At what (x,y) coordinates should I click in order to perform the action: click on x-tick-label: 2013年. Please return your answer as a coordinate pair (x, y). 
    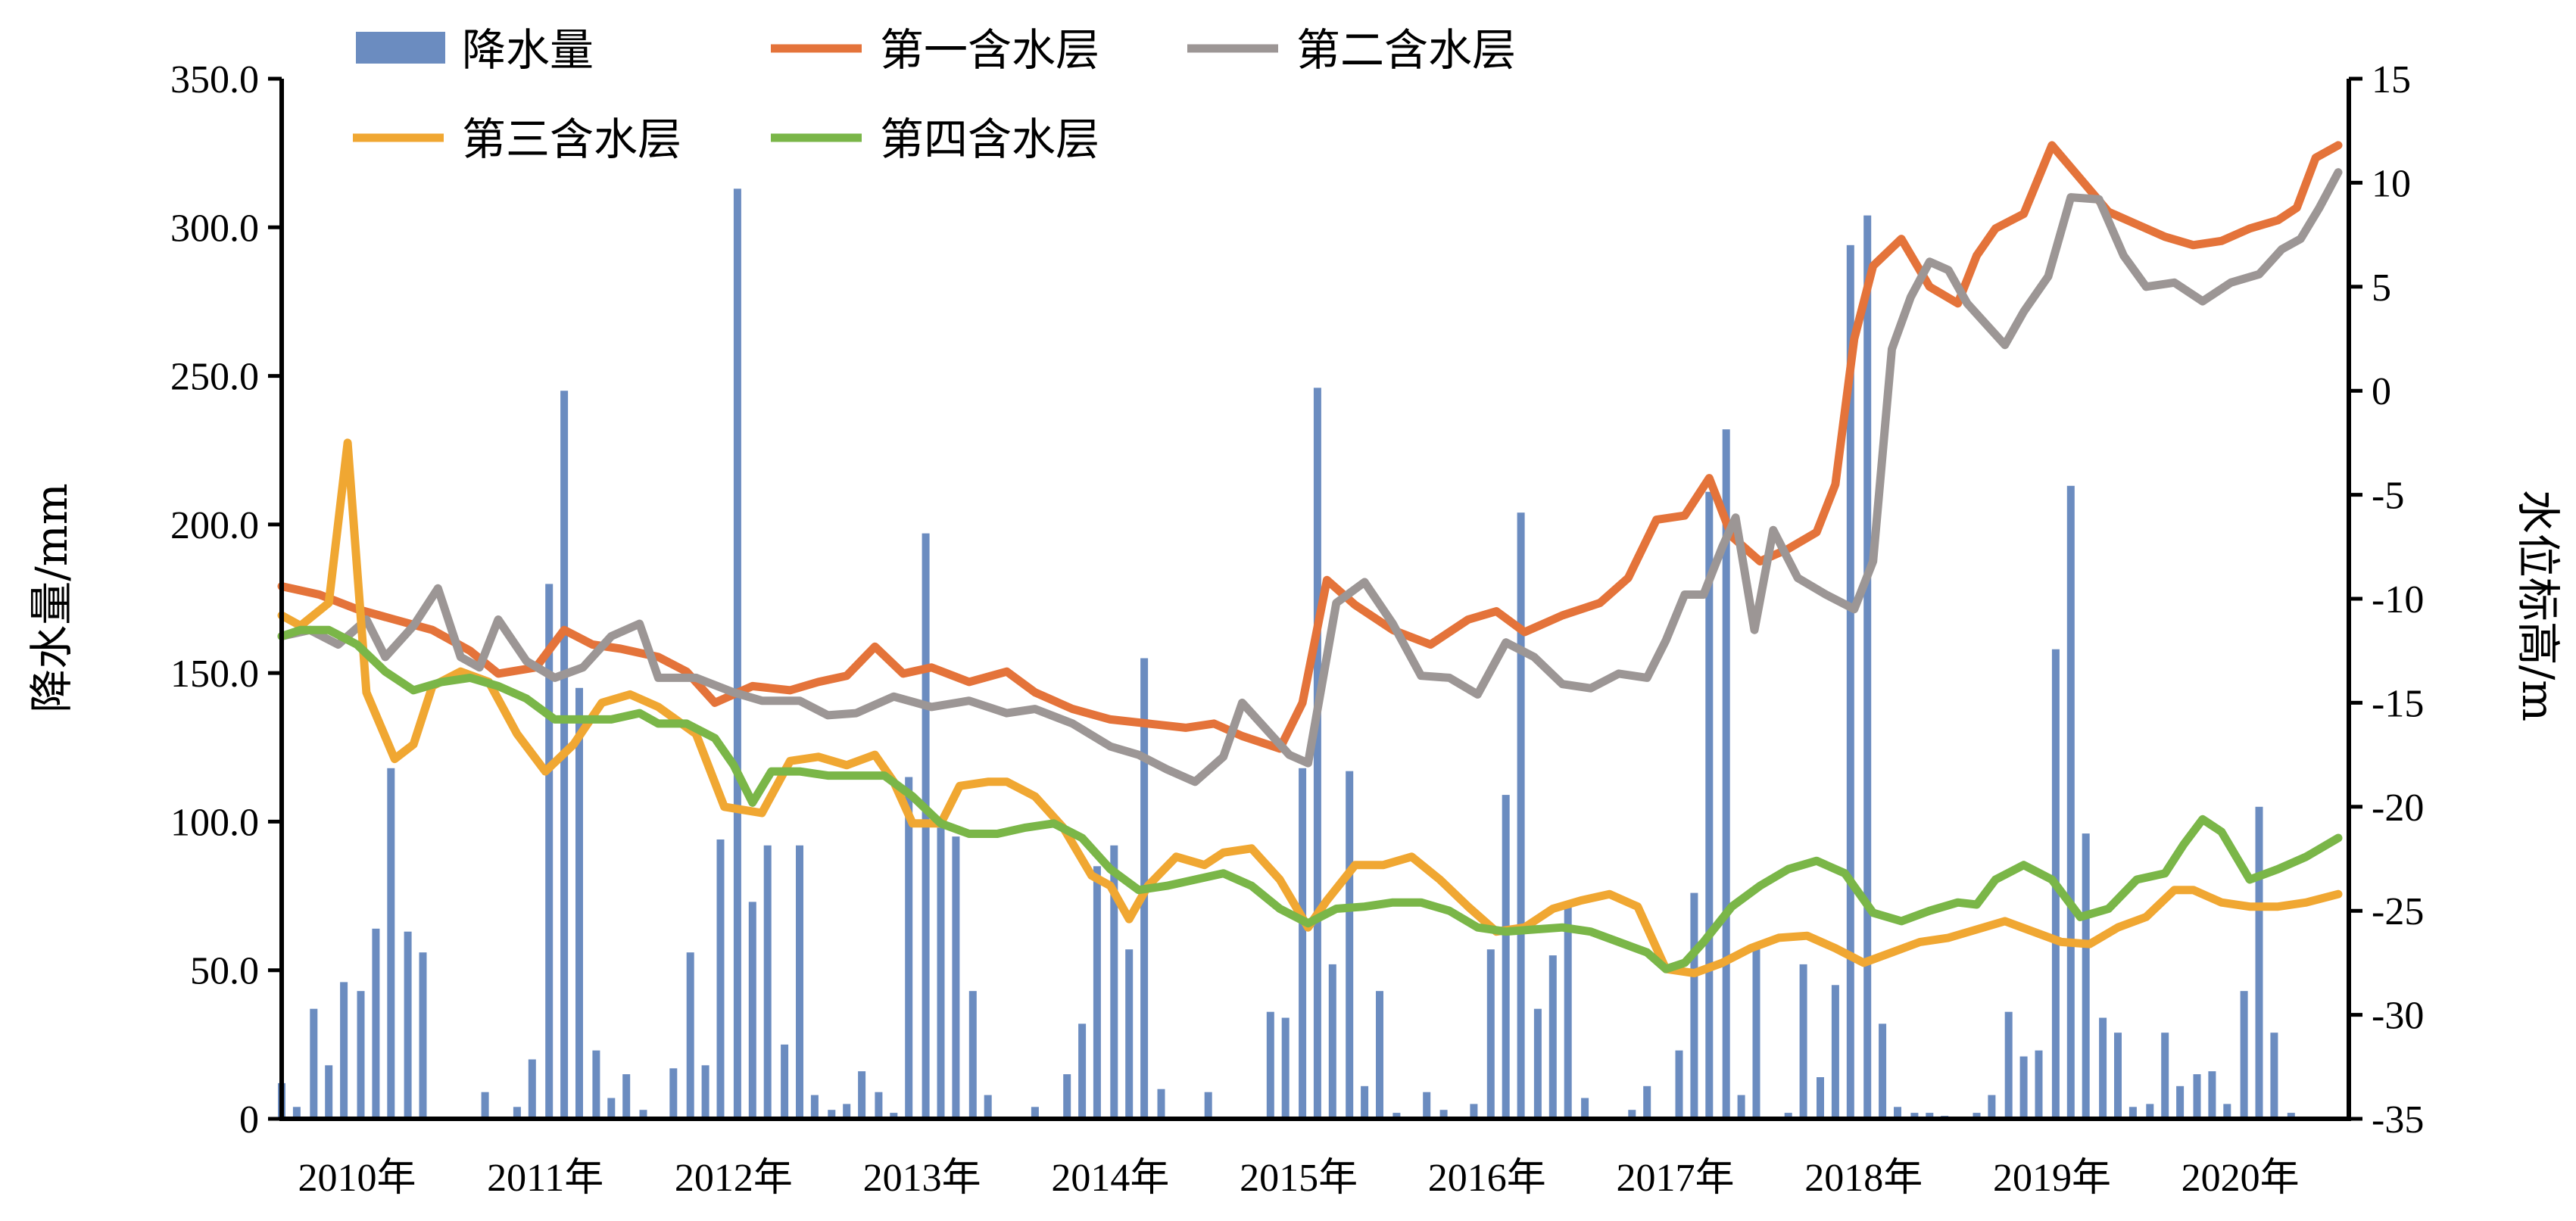
    Looking at the image, I should click on (922, 1178).